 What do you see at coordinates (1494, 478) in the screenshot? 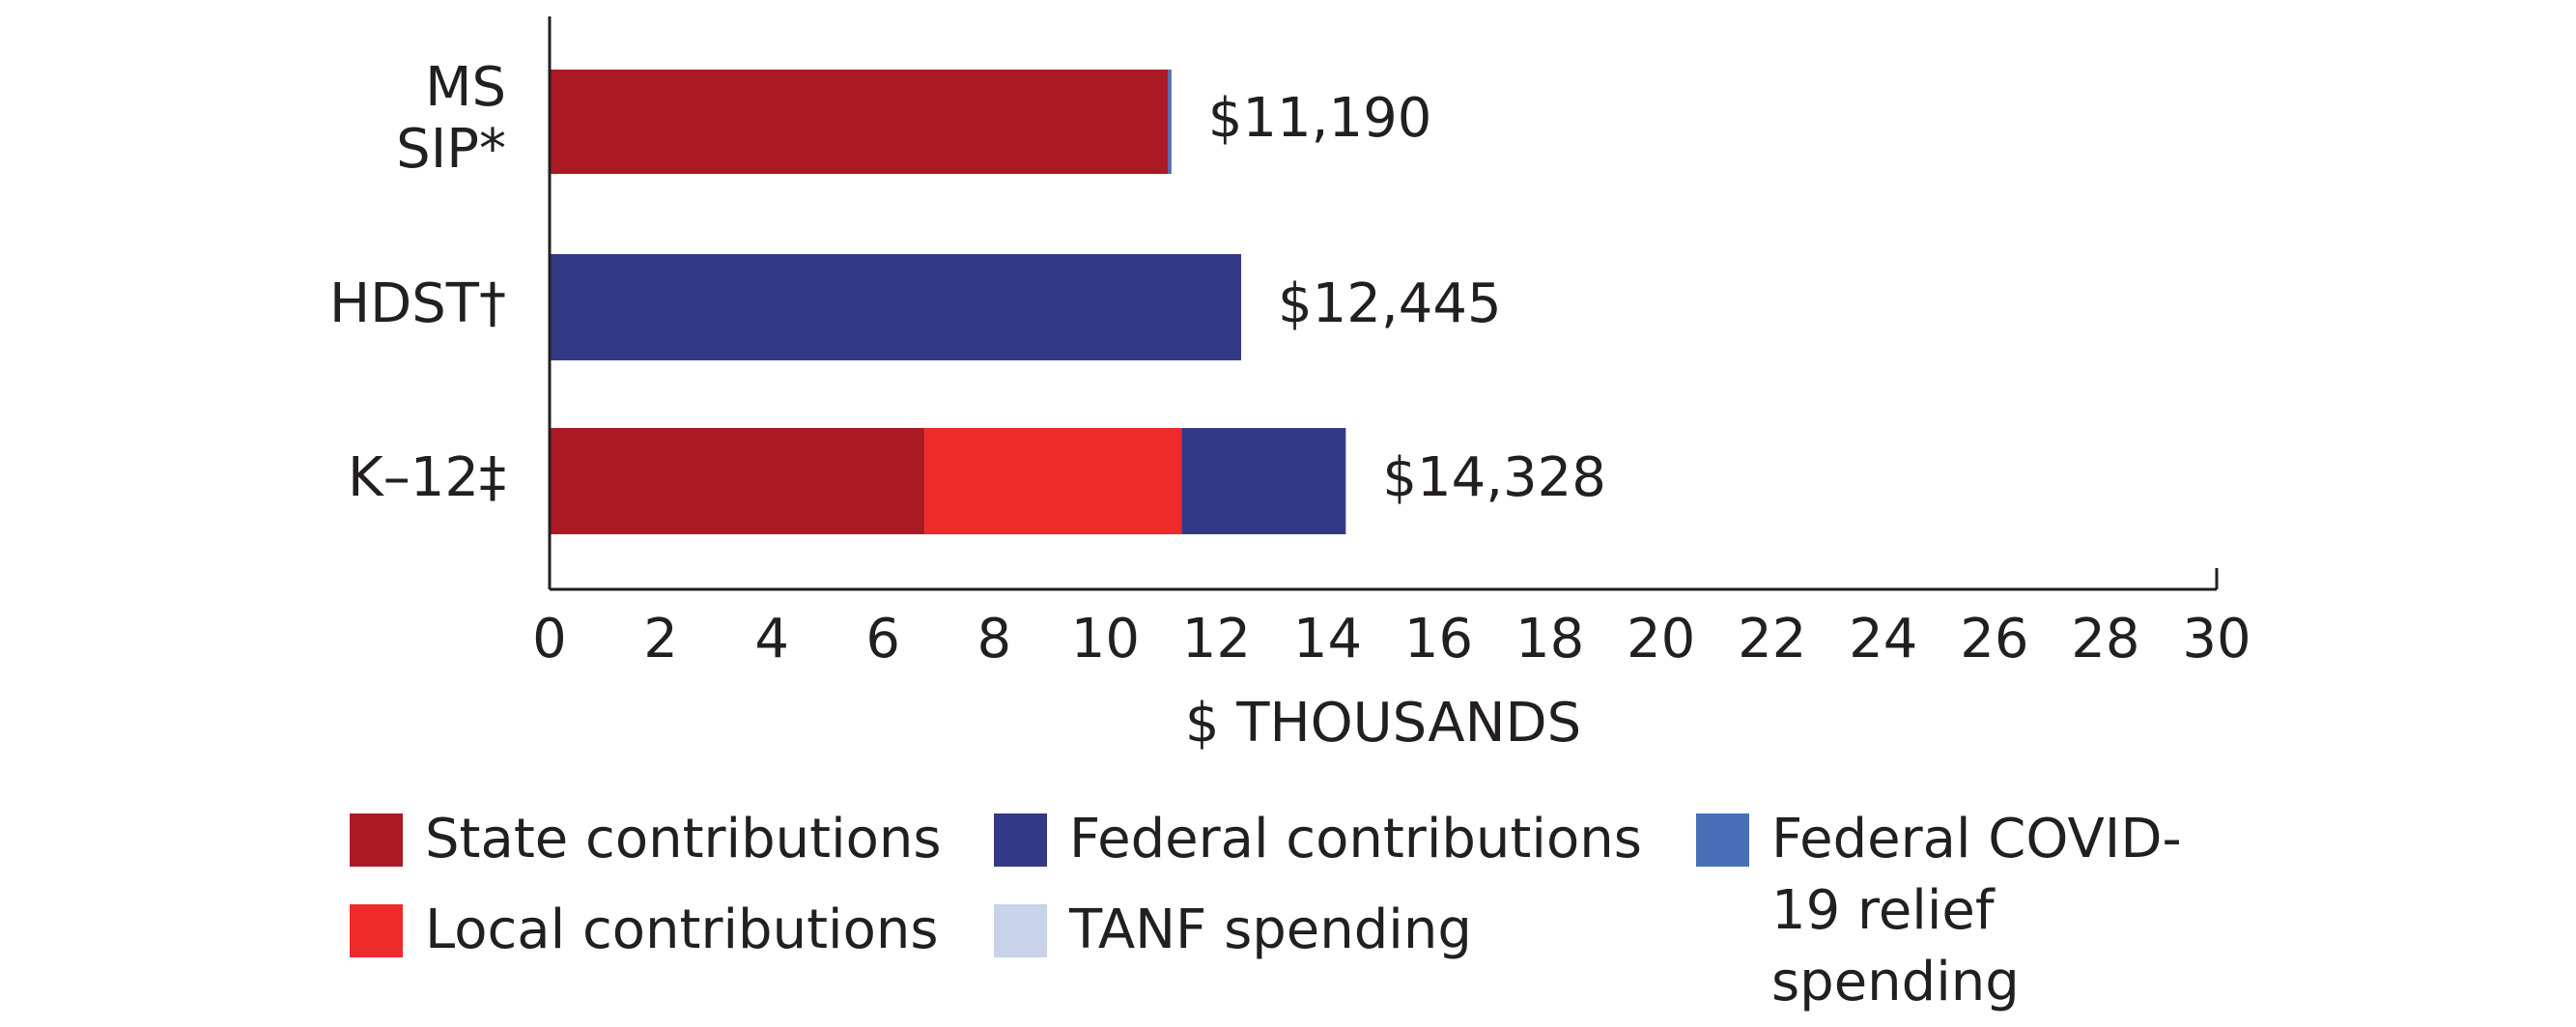
I see `total-label: $14,328` at bounding box center [1494, 478].